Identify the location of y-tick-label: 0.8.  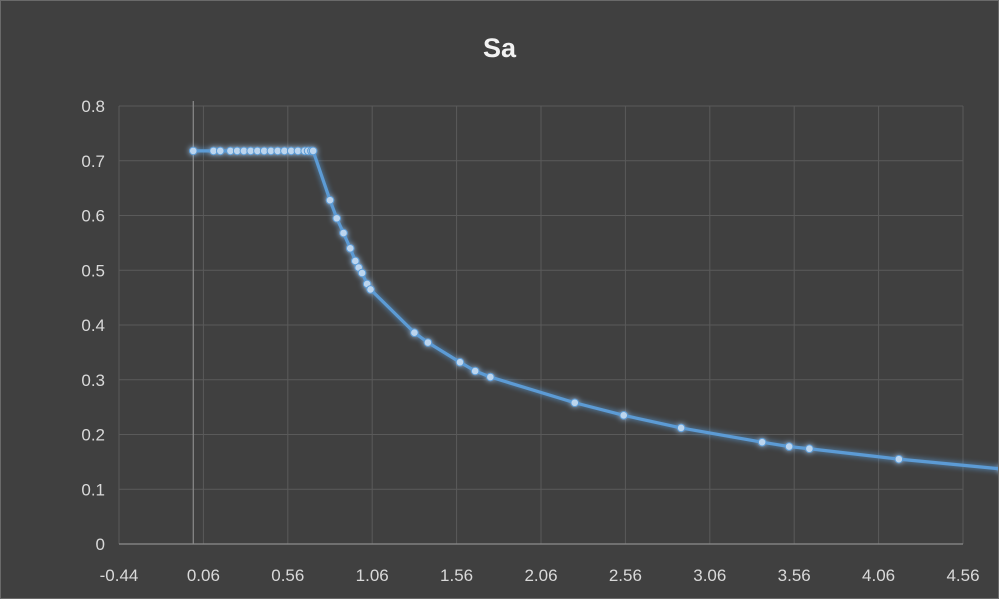
(93, 106).